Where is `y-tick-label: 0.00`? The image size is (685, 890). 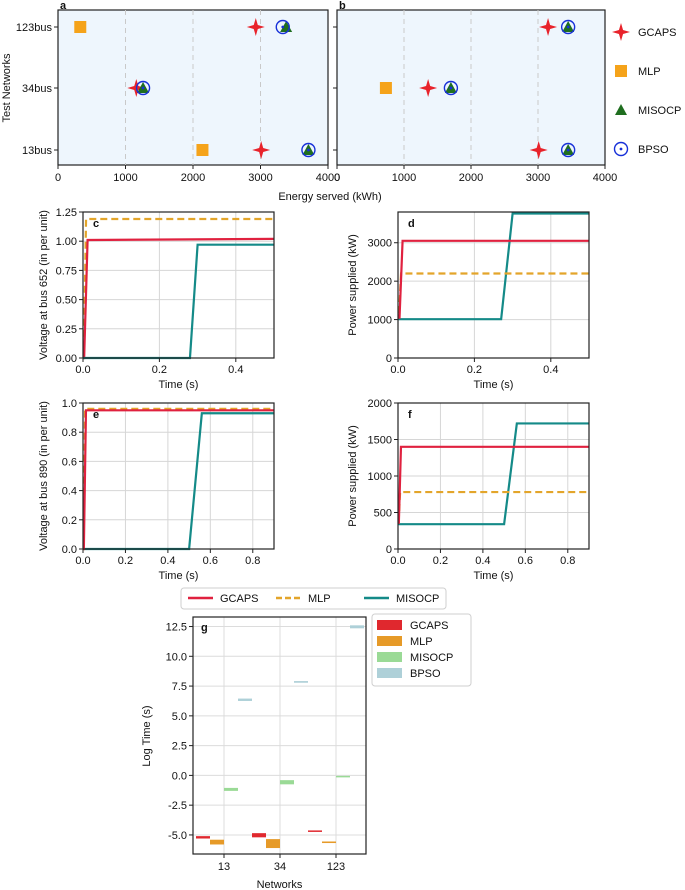 y-tick-label: 0.00 is located at coordinates (66, 359).